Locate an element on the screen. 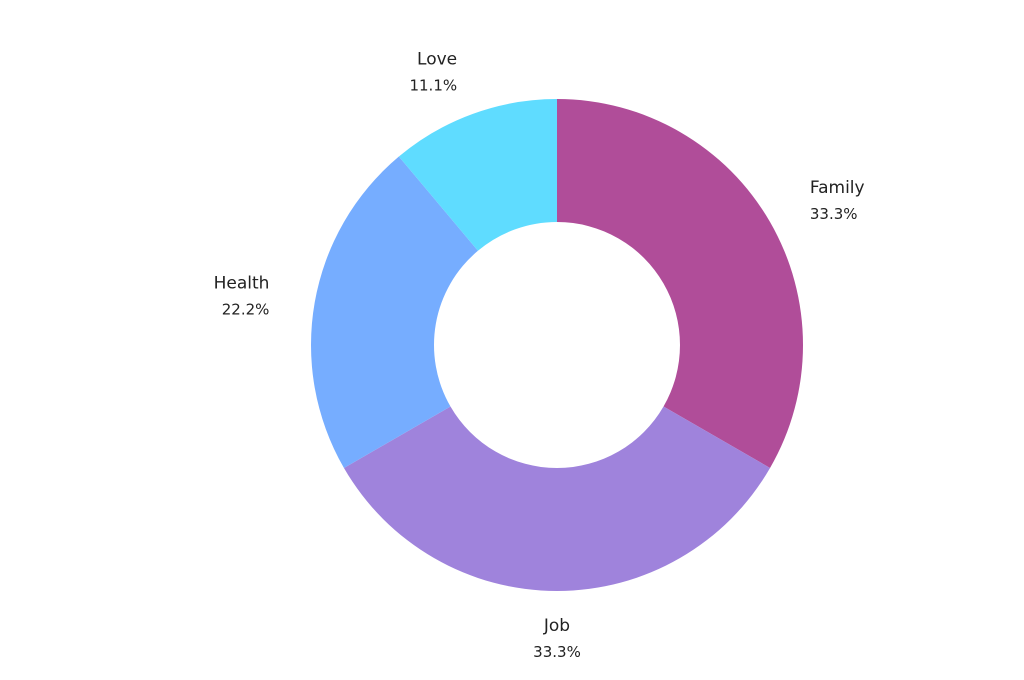 Image resolution: width=1024 pixels, height=680 pixels. slice-label-health: Health is located at coordinates (242, 283).